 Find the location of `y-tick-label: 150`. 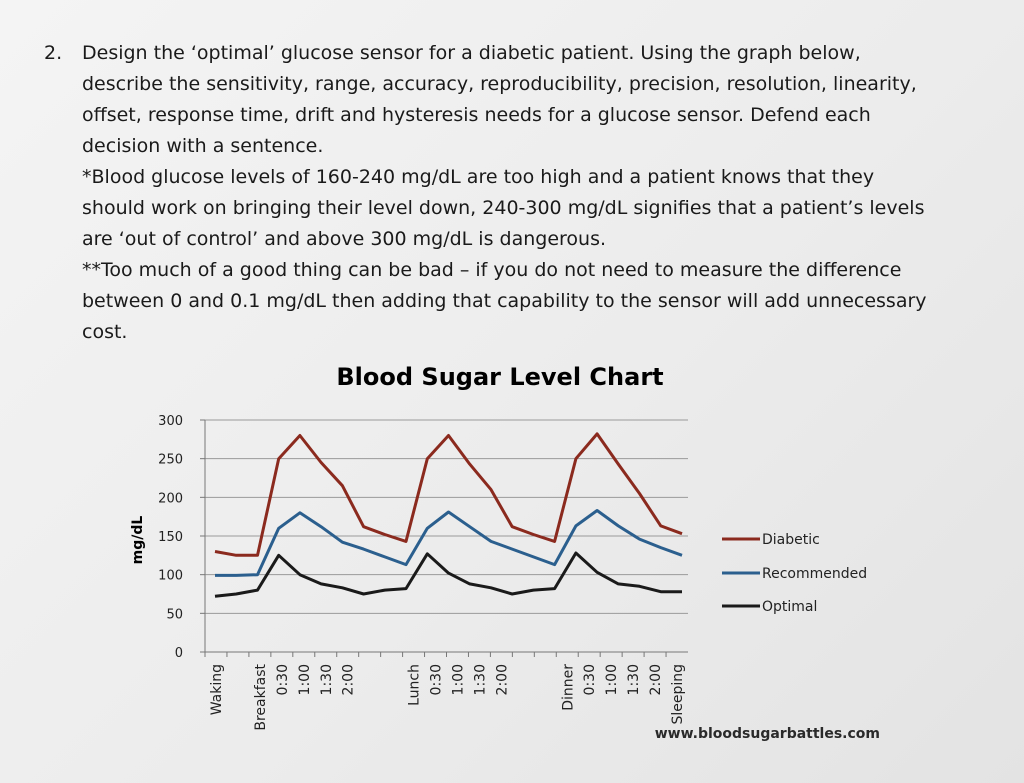

y-tick-label: 150 is located at coordinates (170, 537).